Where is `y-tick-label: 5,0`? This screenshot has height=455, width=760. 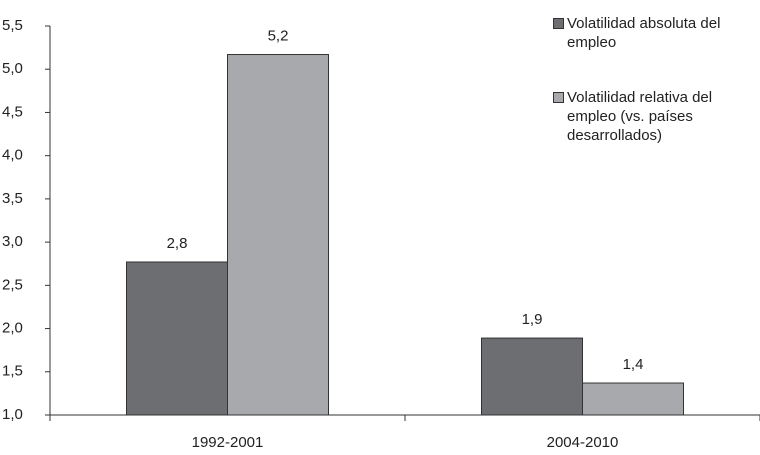 y-tick-label: 5,0 is located at coordinates (12, 68).